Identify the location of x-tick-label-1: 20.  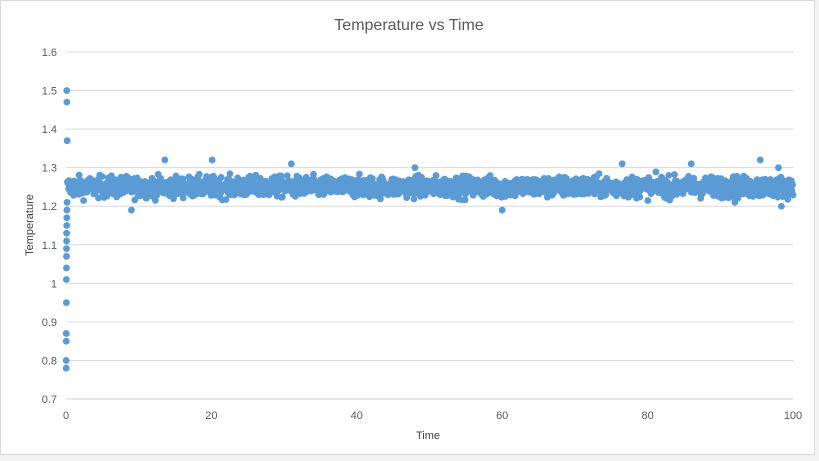
(211, 416).